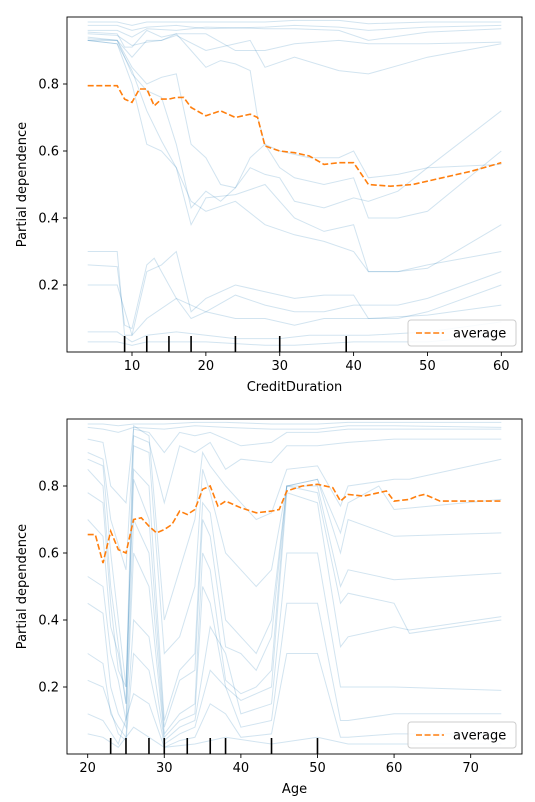 The width and height of the screenshot is (535, 802). What do you see at coordinates (470, 768) in the screenshot?
I see `x-tick-label: 70` at bounding box center [470, 768].